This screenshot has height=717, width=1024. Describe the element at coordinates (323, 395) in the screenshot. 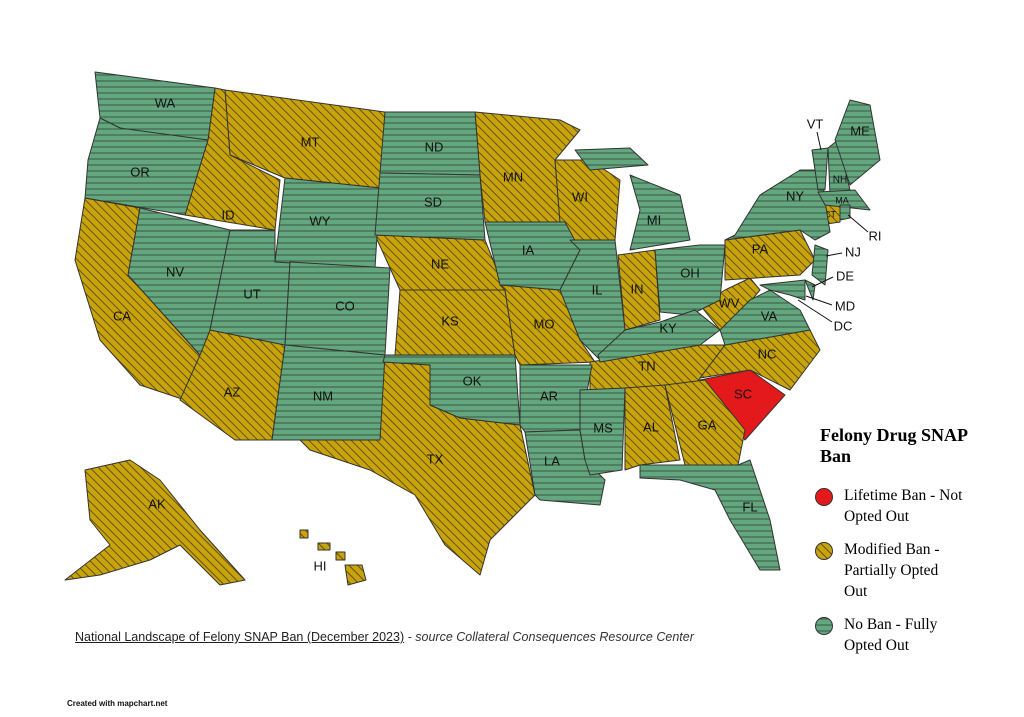

I see `state-label: NM` at that location.